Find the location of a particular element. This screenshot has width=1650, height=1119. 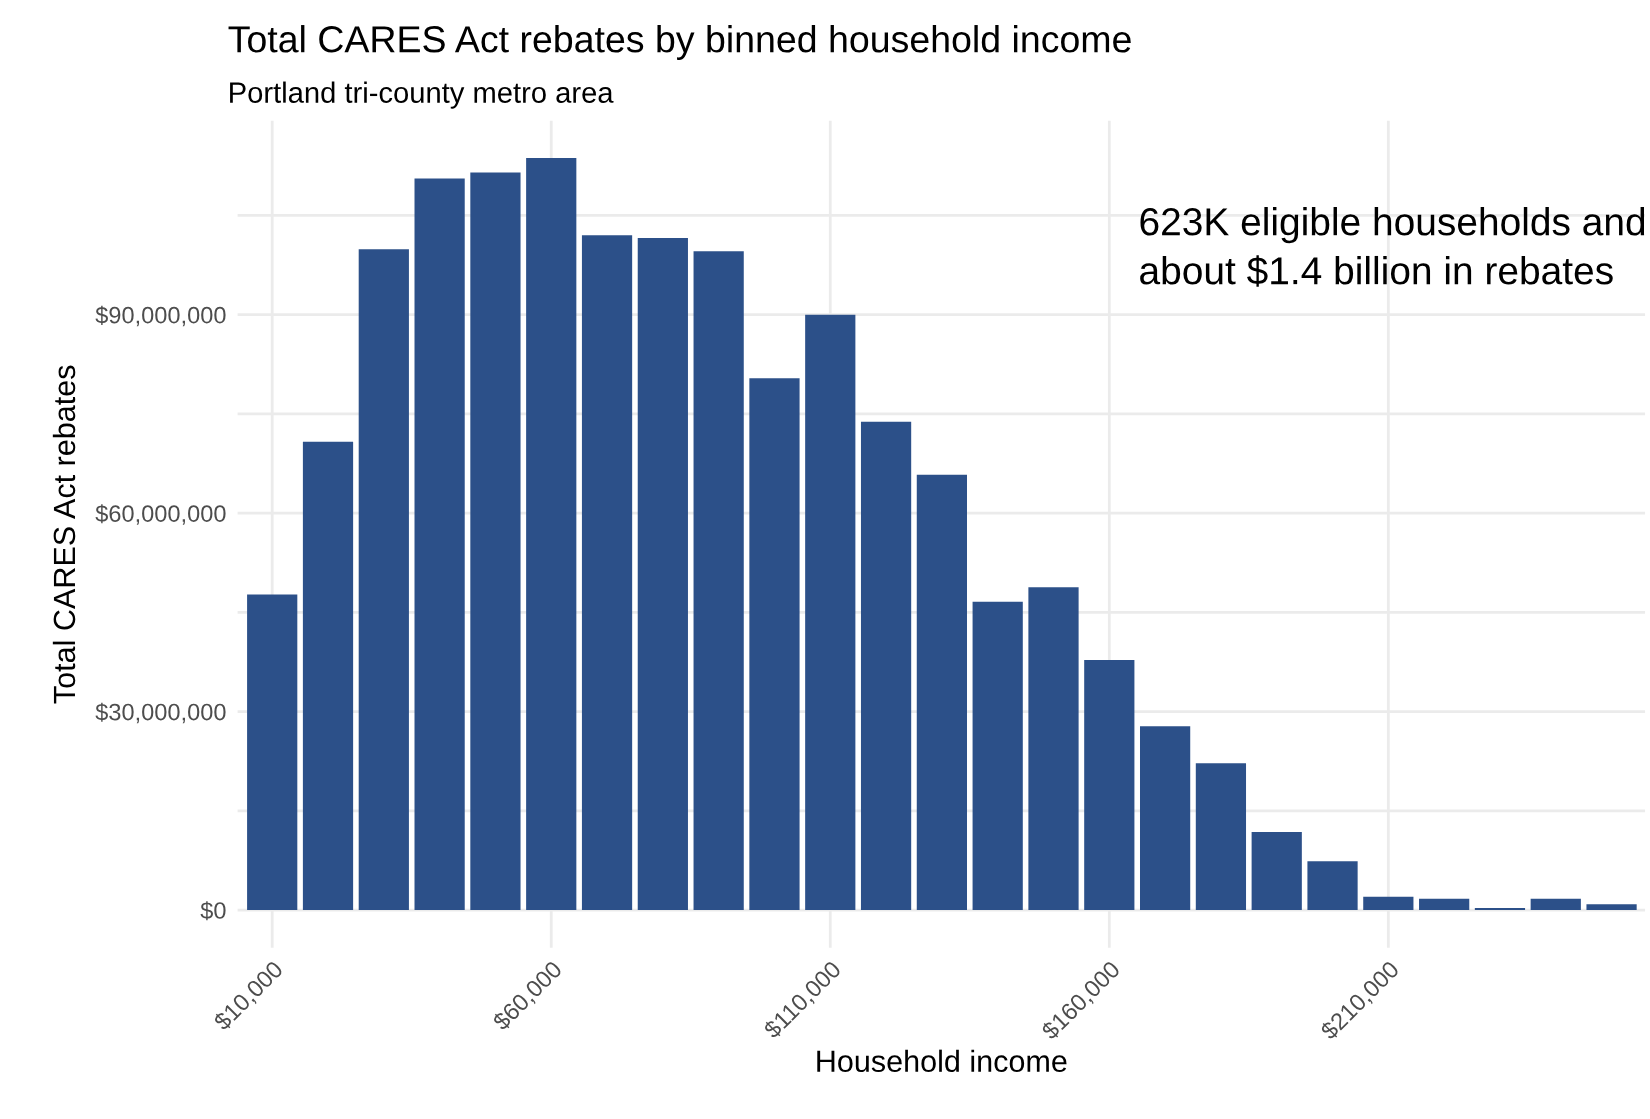

x-axis-title: Household income is located at coordinates (942, 1061).